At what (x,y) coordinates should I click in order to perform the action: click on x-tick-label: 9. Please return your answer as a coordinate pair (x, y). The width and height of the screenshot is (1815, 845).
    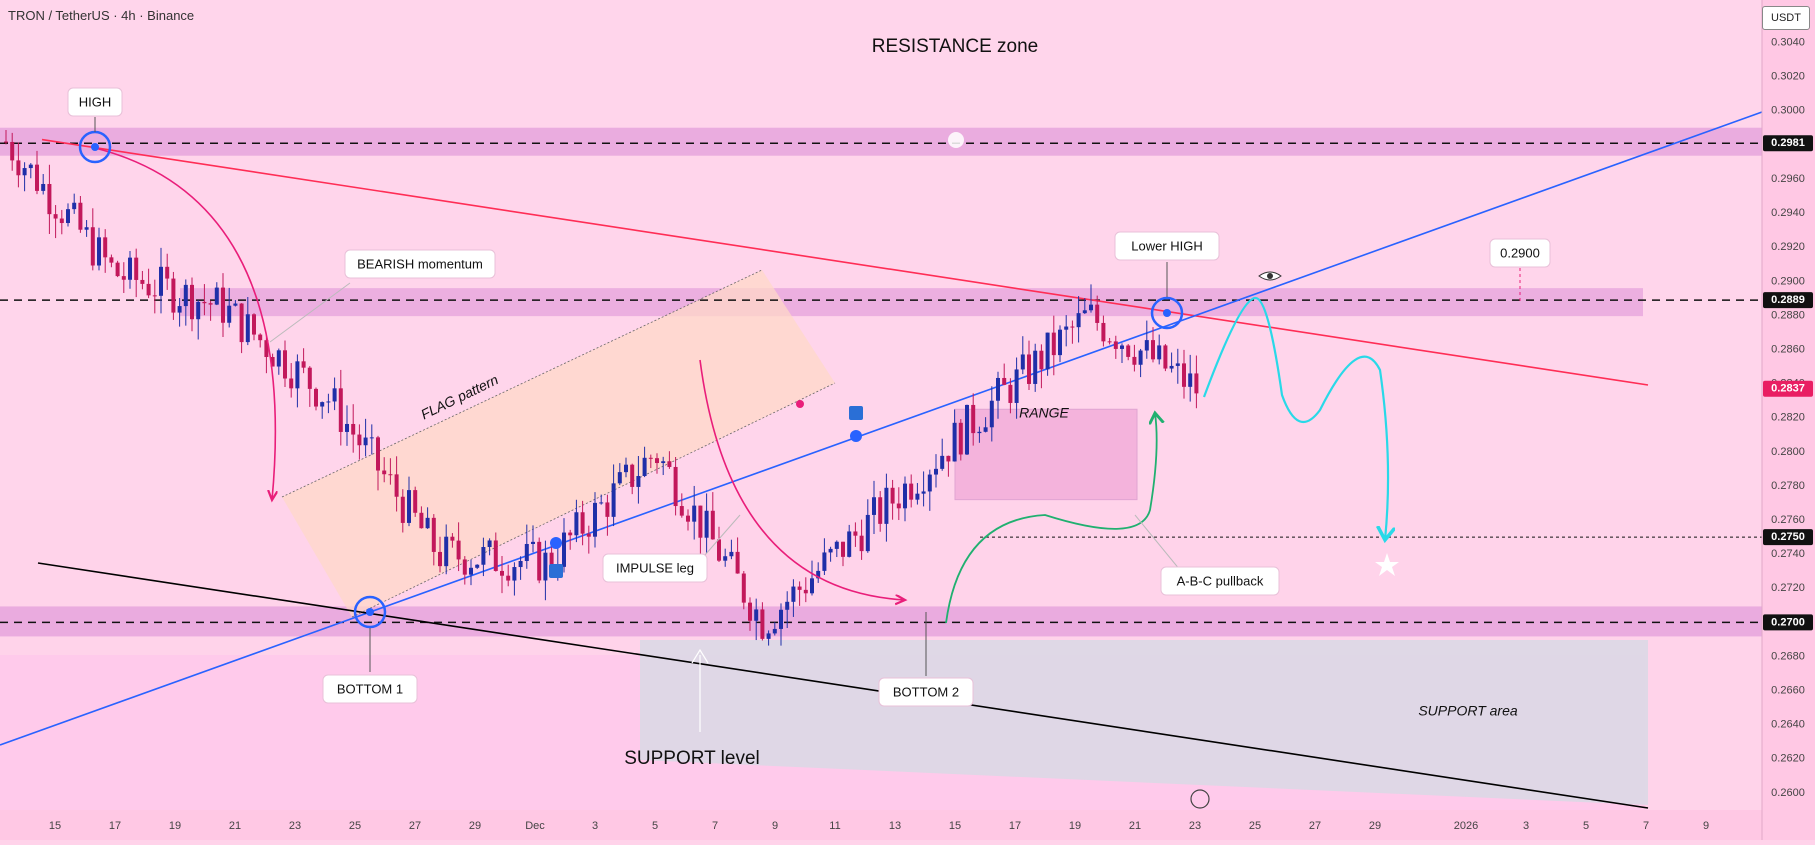
    Looking at the image, I should click on (1706, 826).